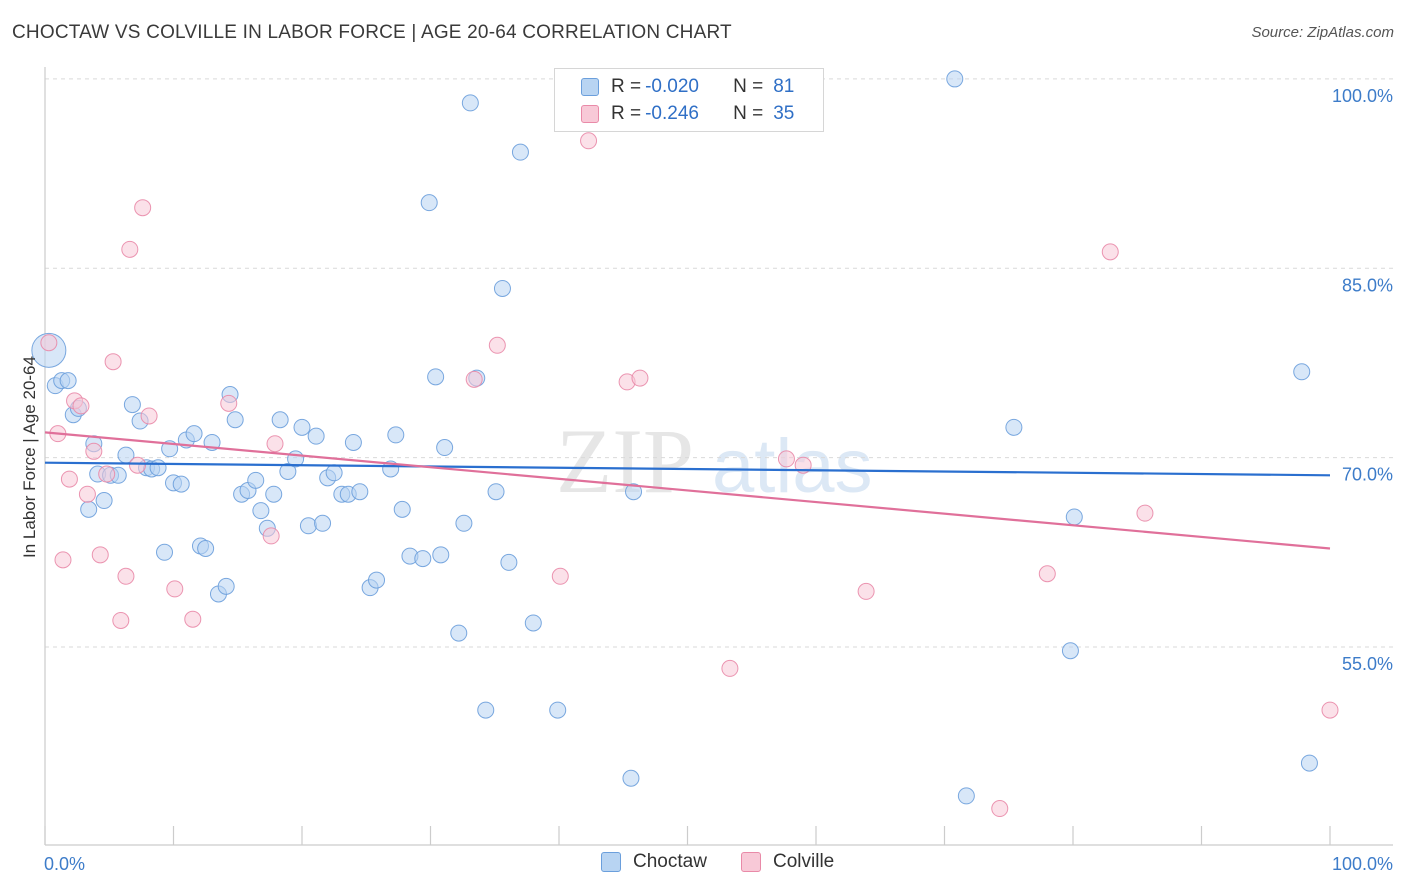 The width and height of the screenshot is (1406, 892). What do you see at coordinates (703, 865) in the screenshot?
I see `bottom-legend: Choctaw Colville` at bounding box center [703, 865].